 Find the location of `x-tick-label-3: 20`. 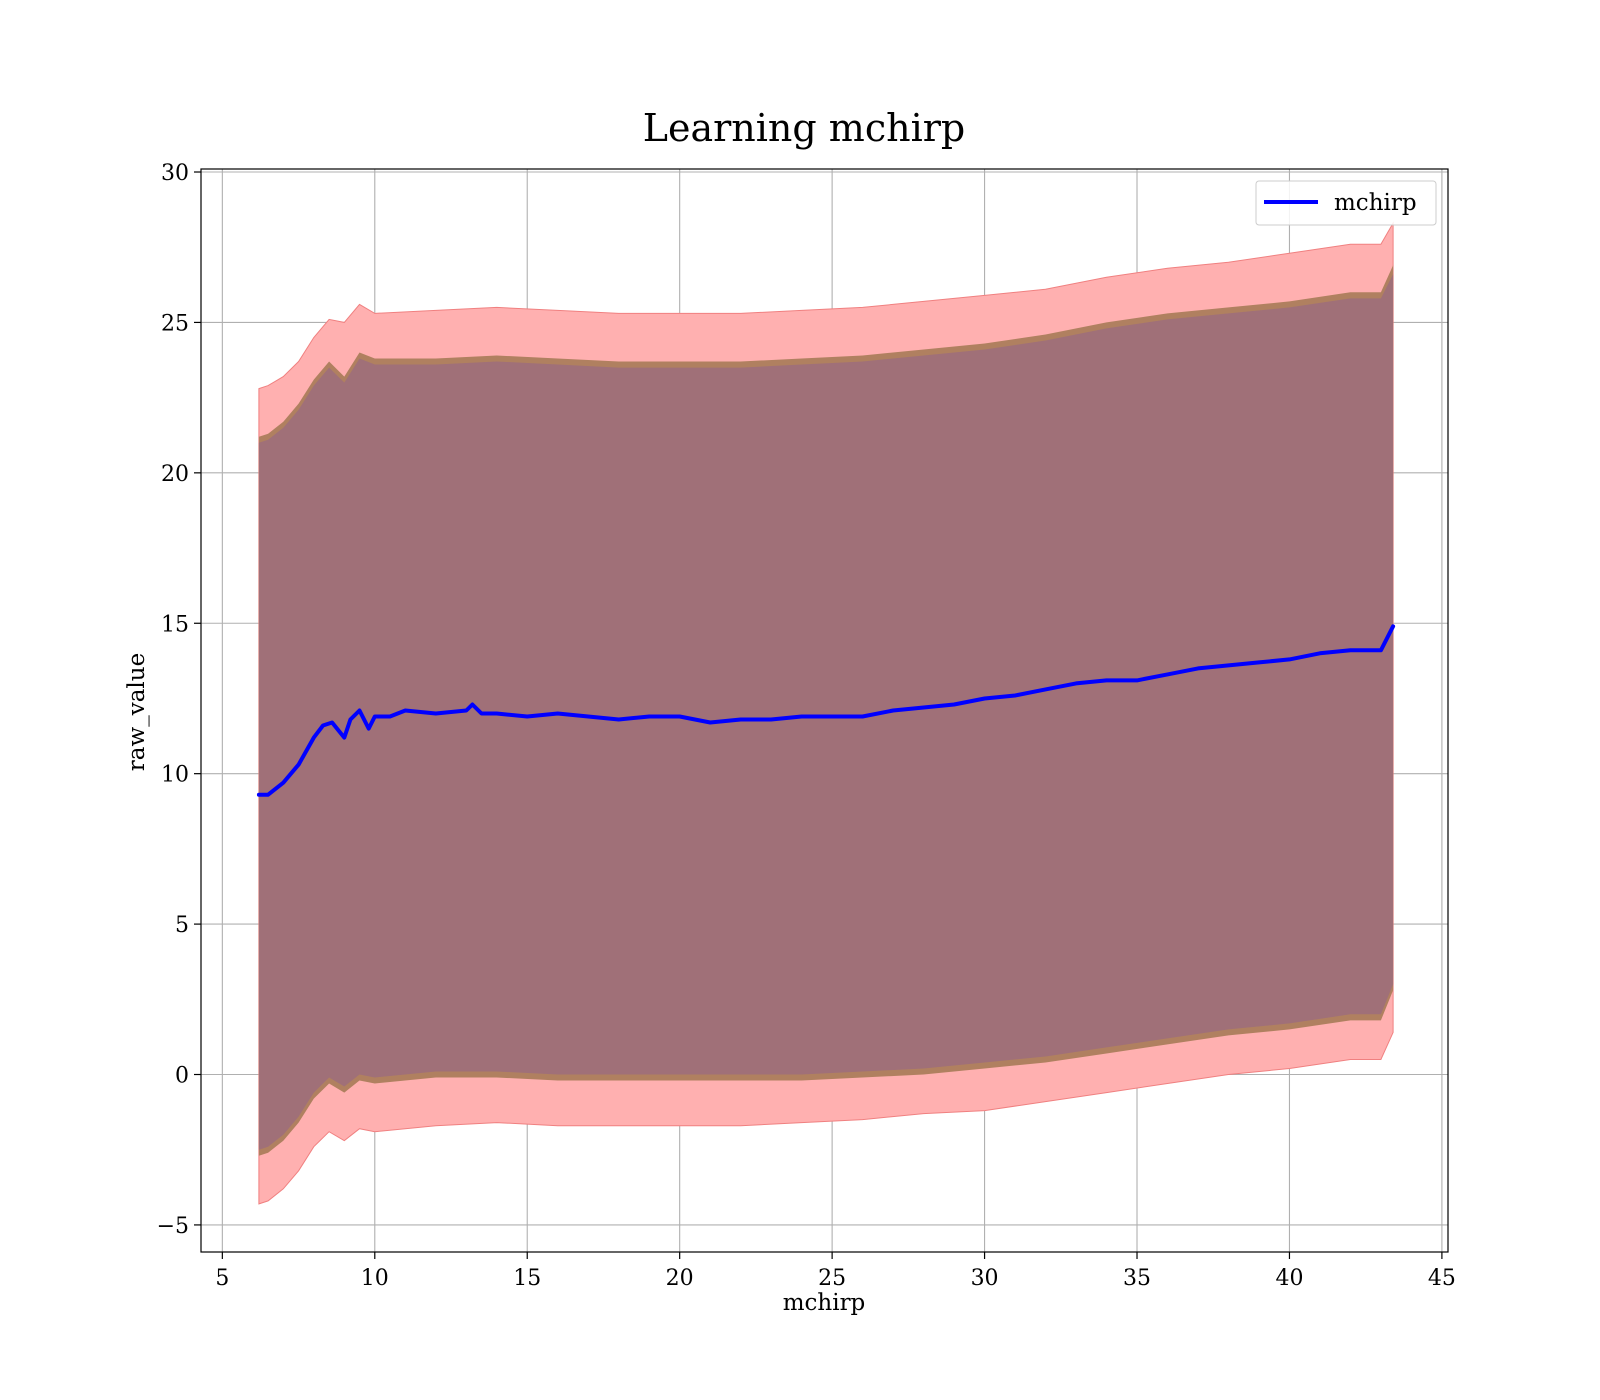

x-tick-label-3: 20 is located at coordinates (680, 1278).